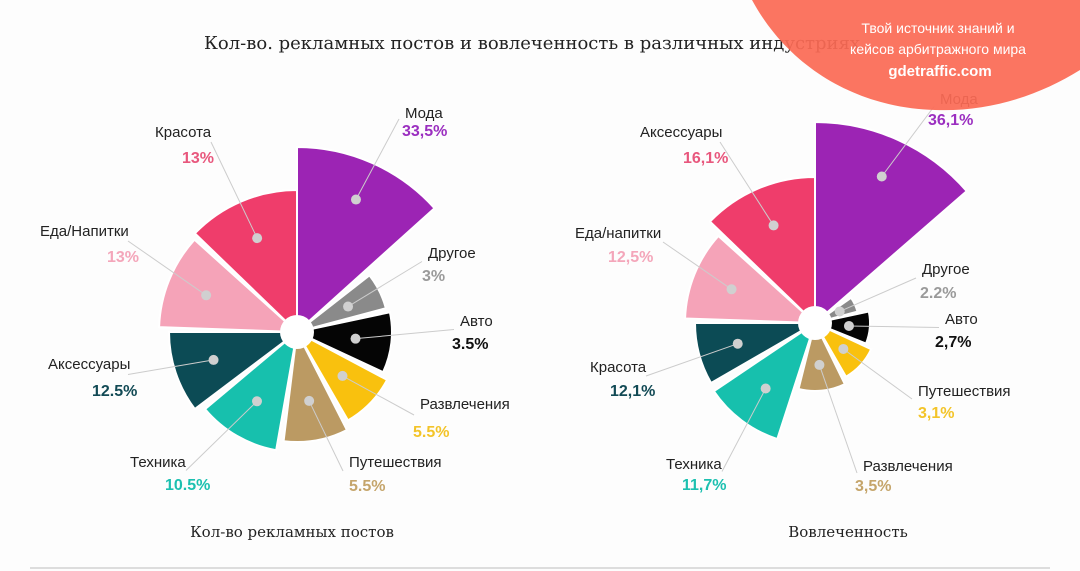 The width and height of the screenshot is (1080, 571). What do you see at coordinates (953, 342) in the screenshot?
I see `value-label: 2,7%` at bounding box center [953, 342].